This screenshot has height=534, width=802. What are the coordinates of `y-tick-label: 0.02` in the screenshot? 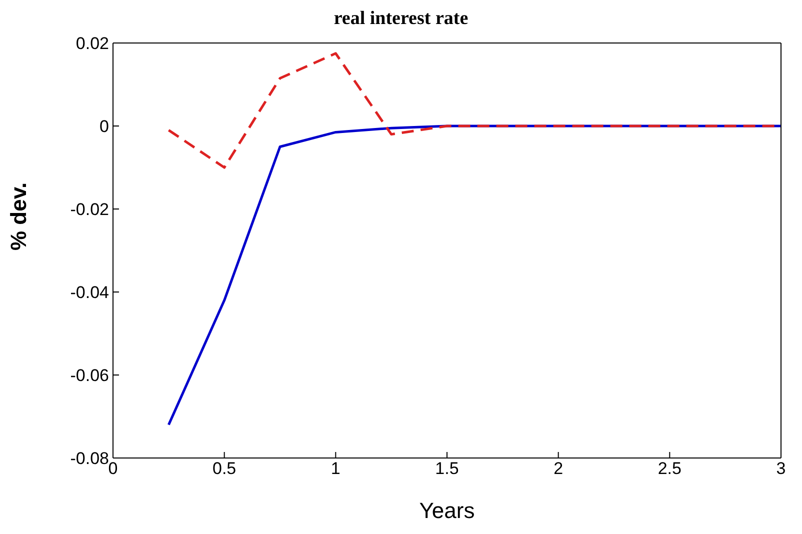 It's located at (92, 44).